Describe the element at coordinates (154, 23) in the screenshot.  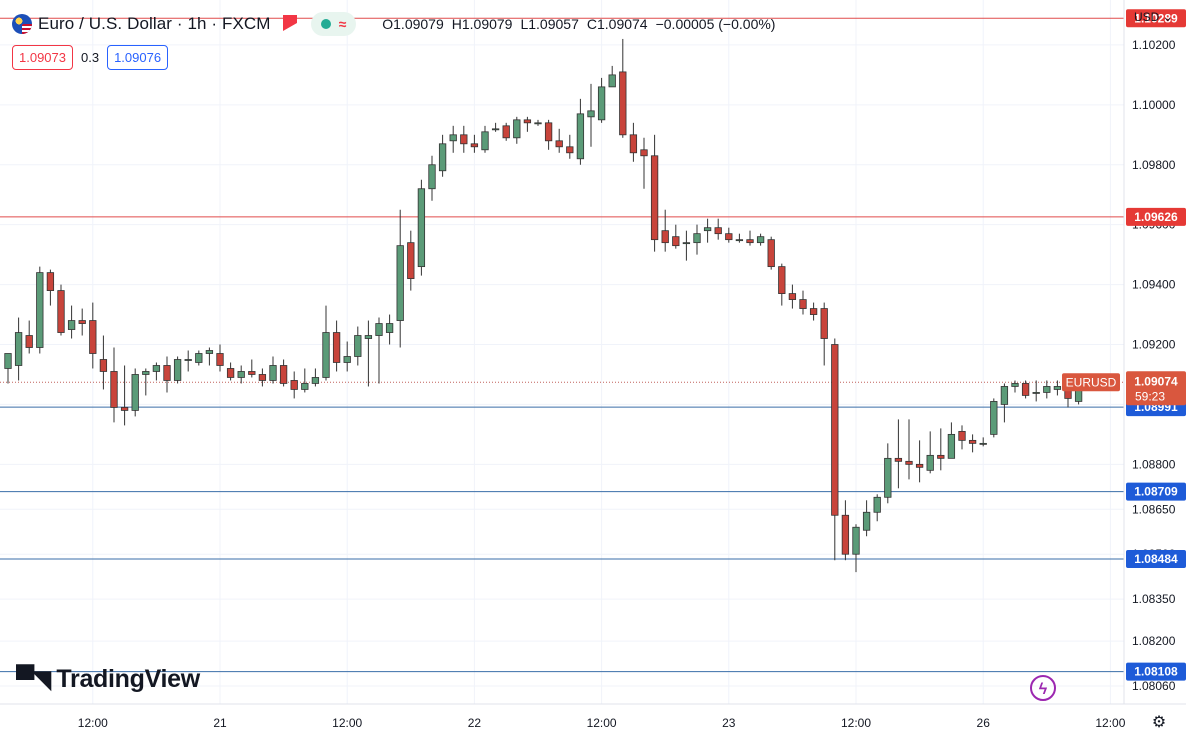
I see `symbol-title: Euro / U.S. Dollar · 1h · FXCM` at that location.